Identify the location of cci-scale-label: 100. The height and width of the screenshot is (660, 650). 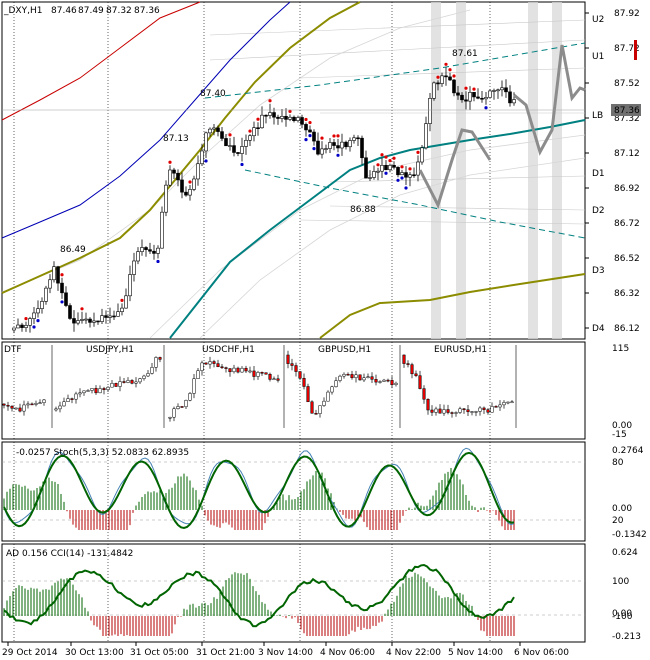
(620, 582).